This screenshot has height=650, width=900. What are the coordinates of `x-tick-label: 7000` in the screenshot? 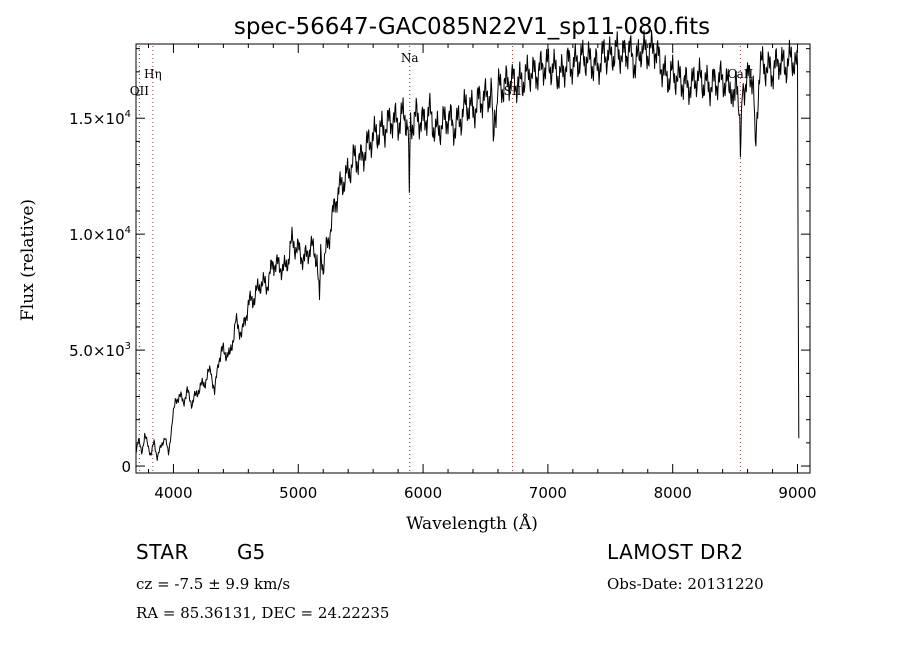 It's located at (548, 493).